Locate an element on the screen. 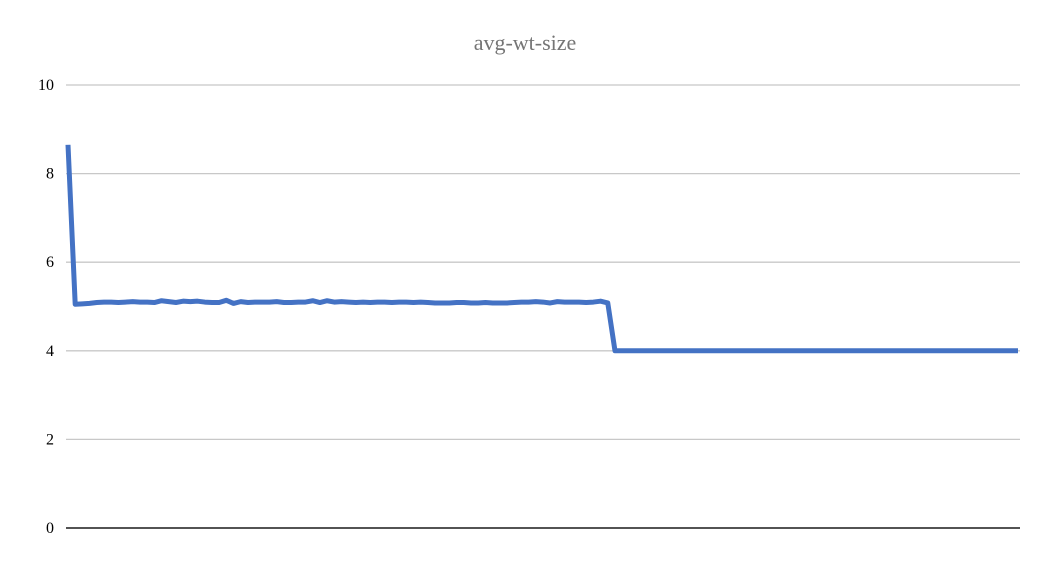  y-tick-label-6: 6 is located at coordinates (50, 262).